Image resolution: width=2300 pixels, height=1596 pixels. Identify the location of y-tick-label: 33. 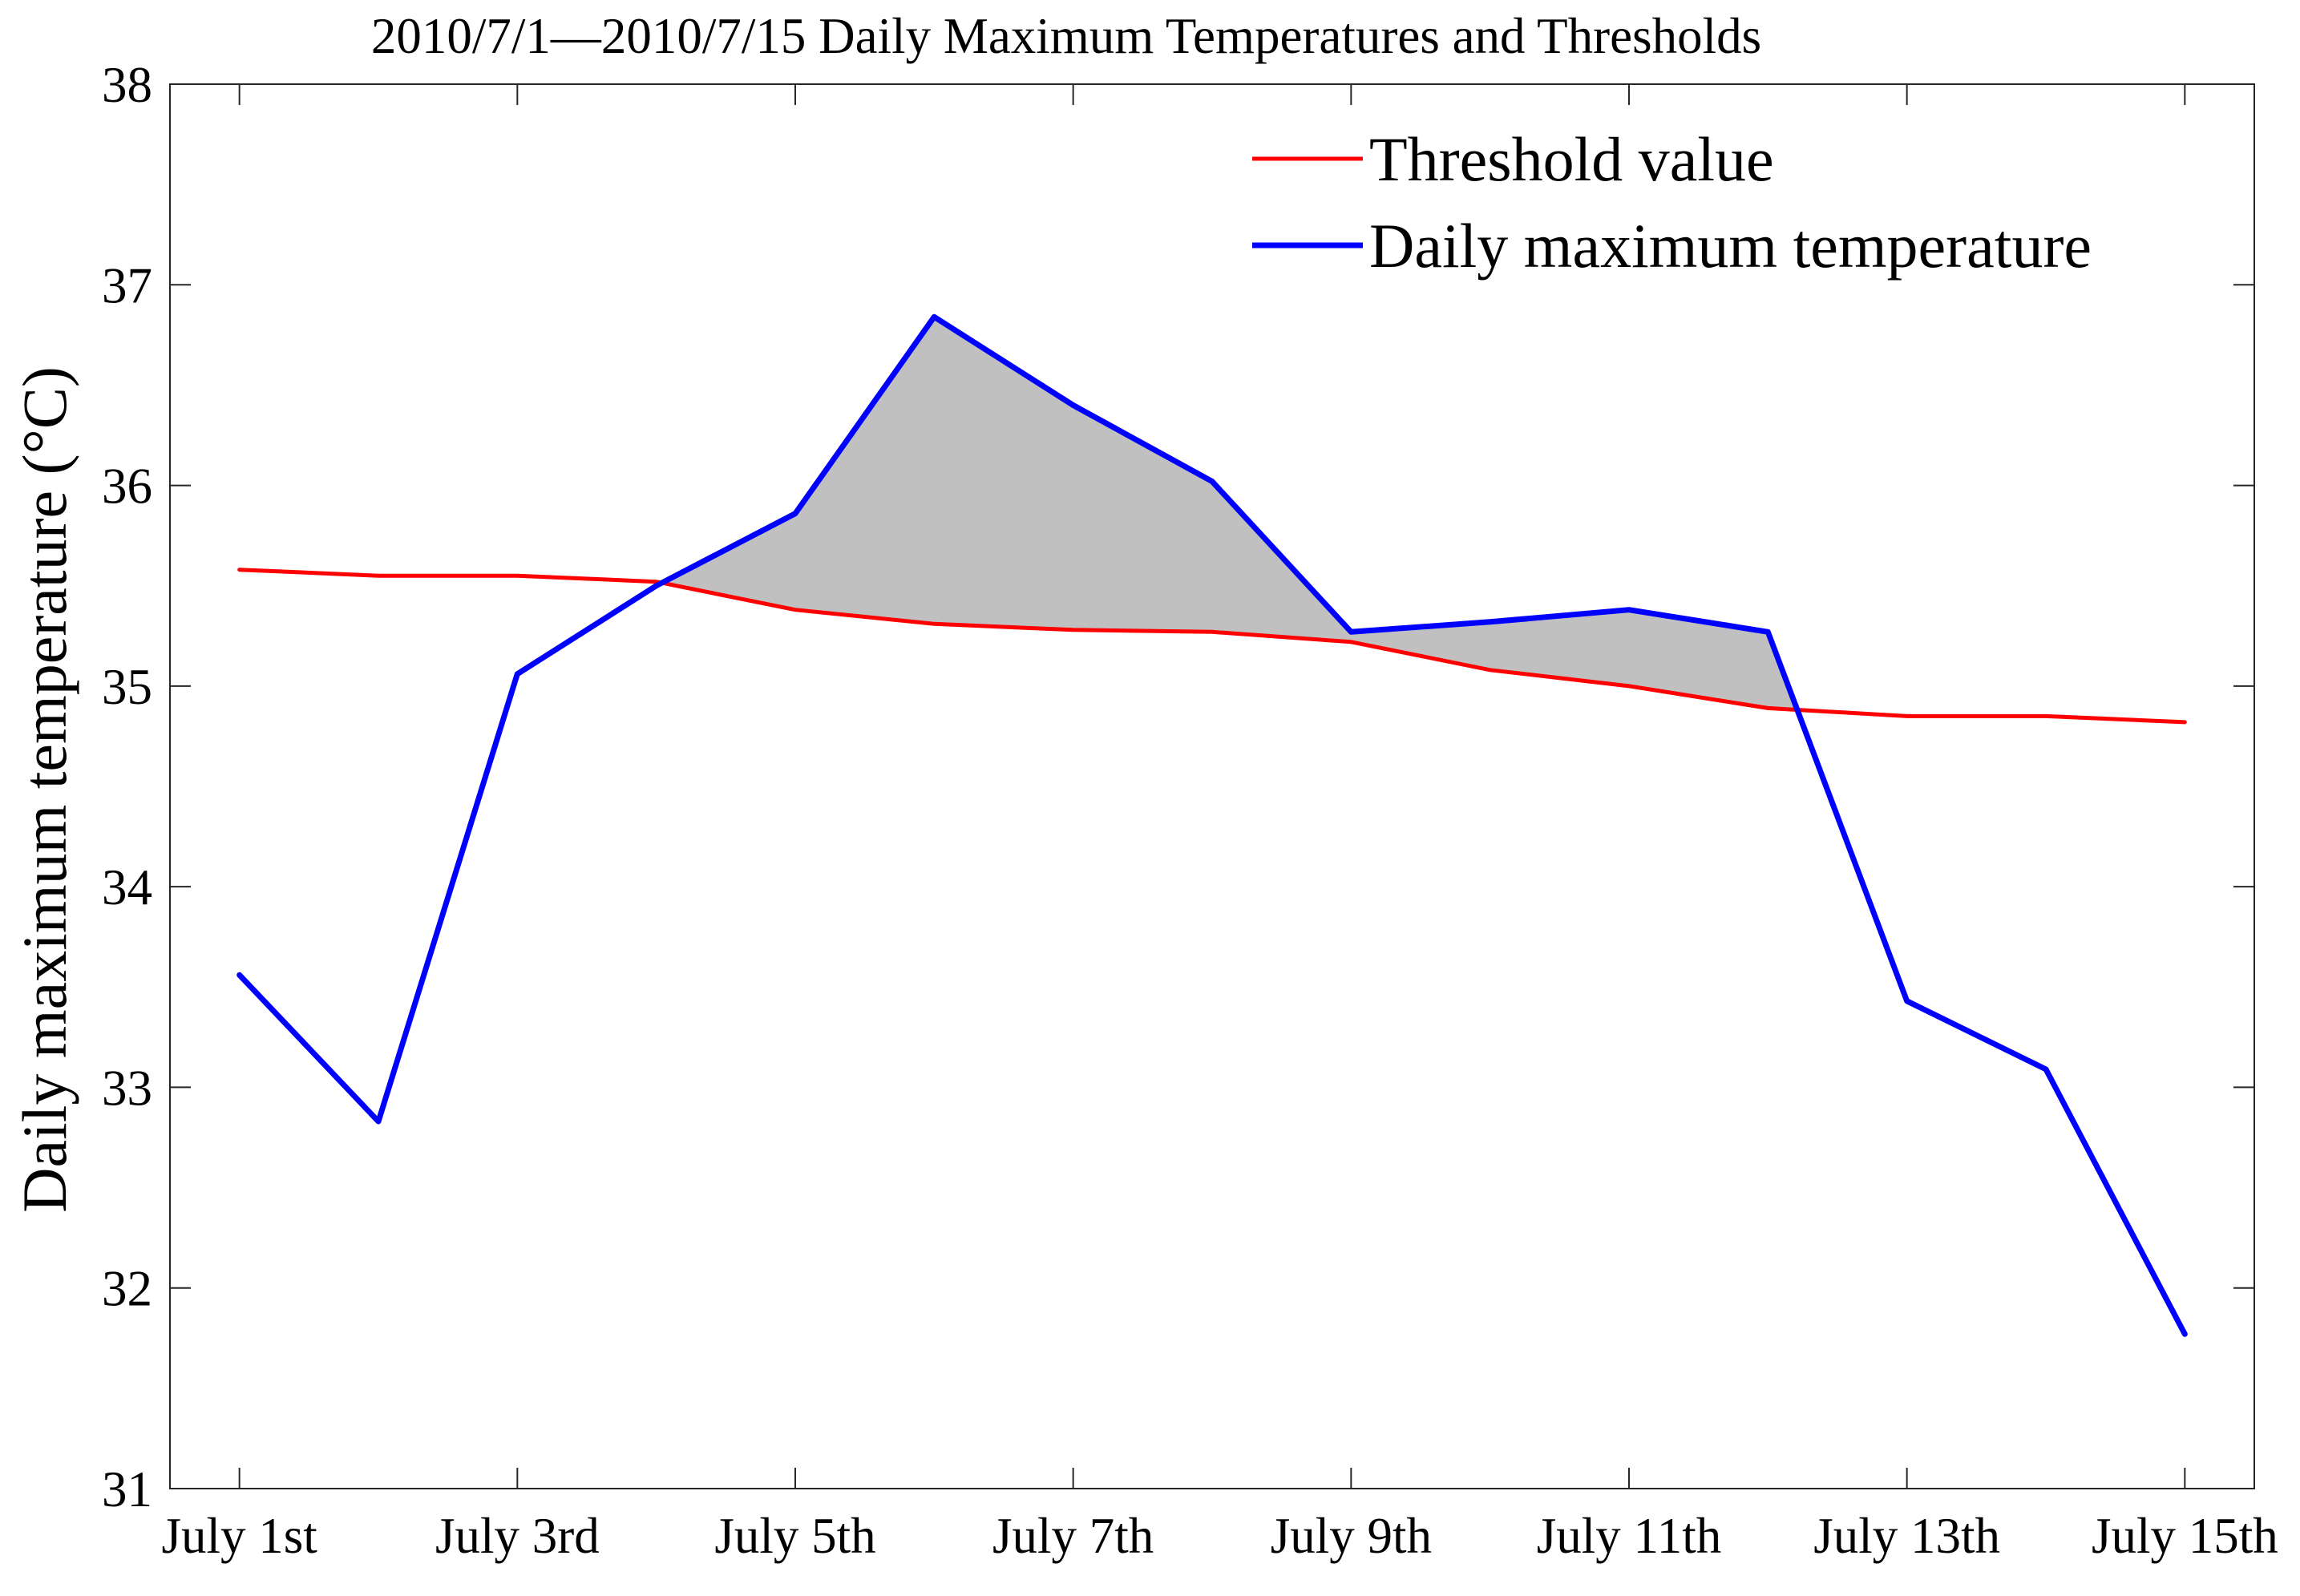
(127, 1088).